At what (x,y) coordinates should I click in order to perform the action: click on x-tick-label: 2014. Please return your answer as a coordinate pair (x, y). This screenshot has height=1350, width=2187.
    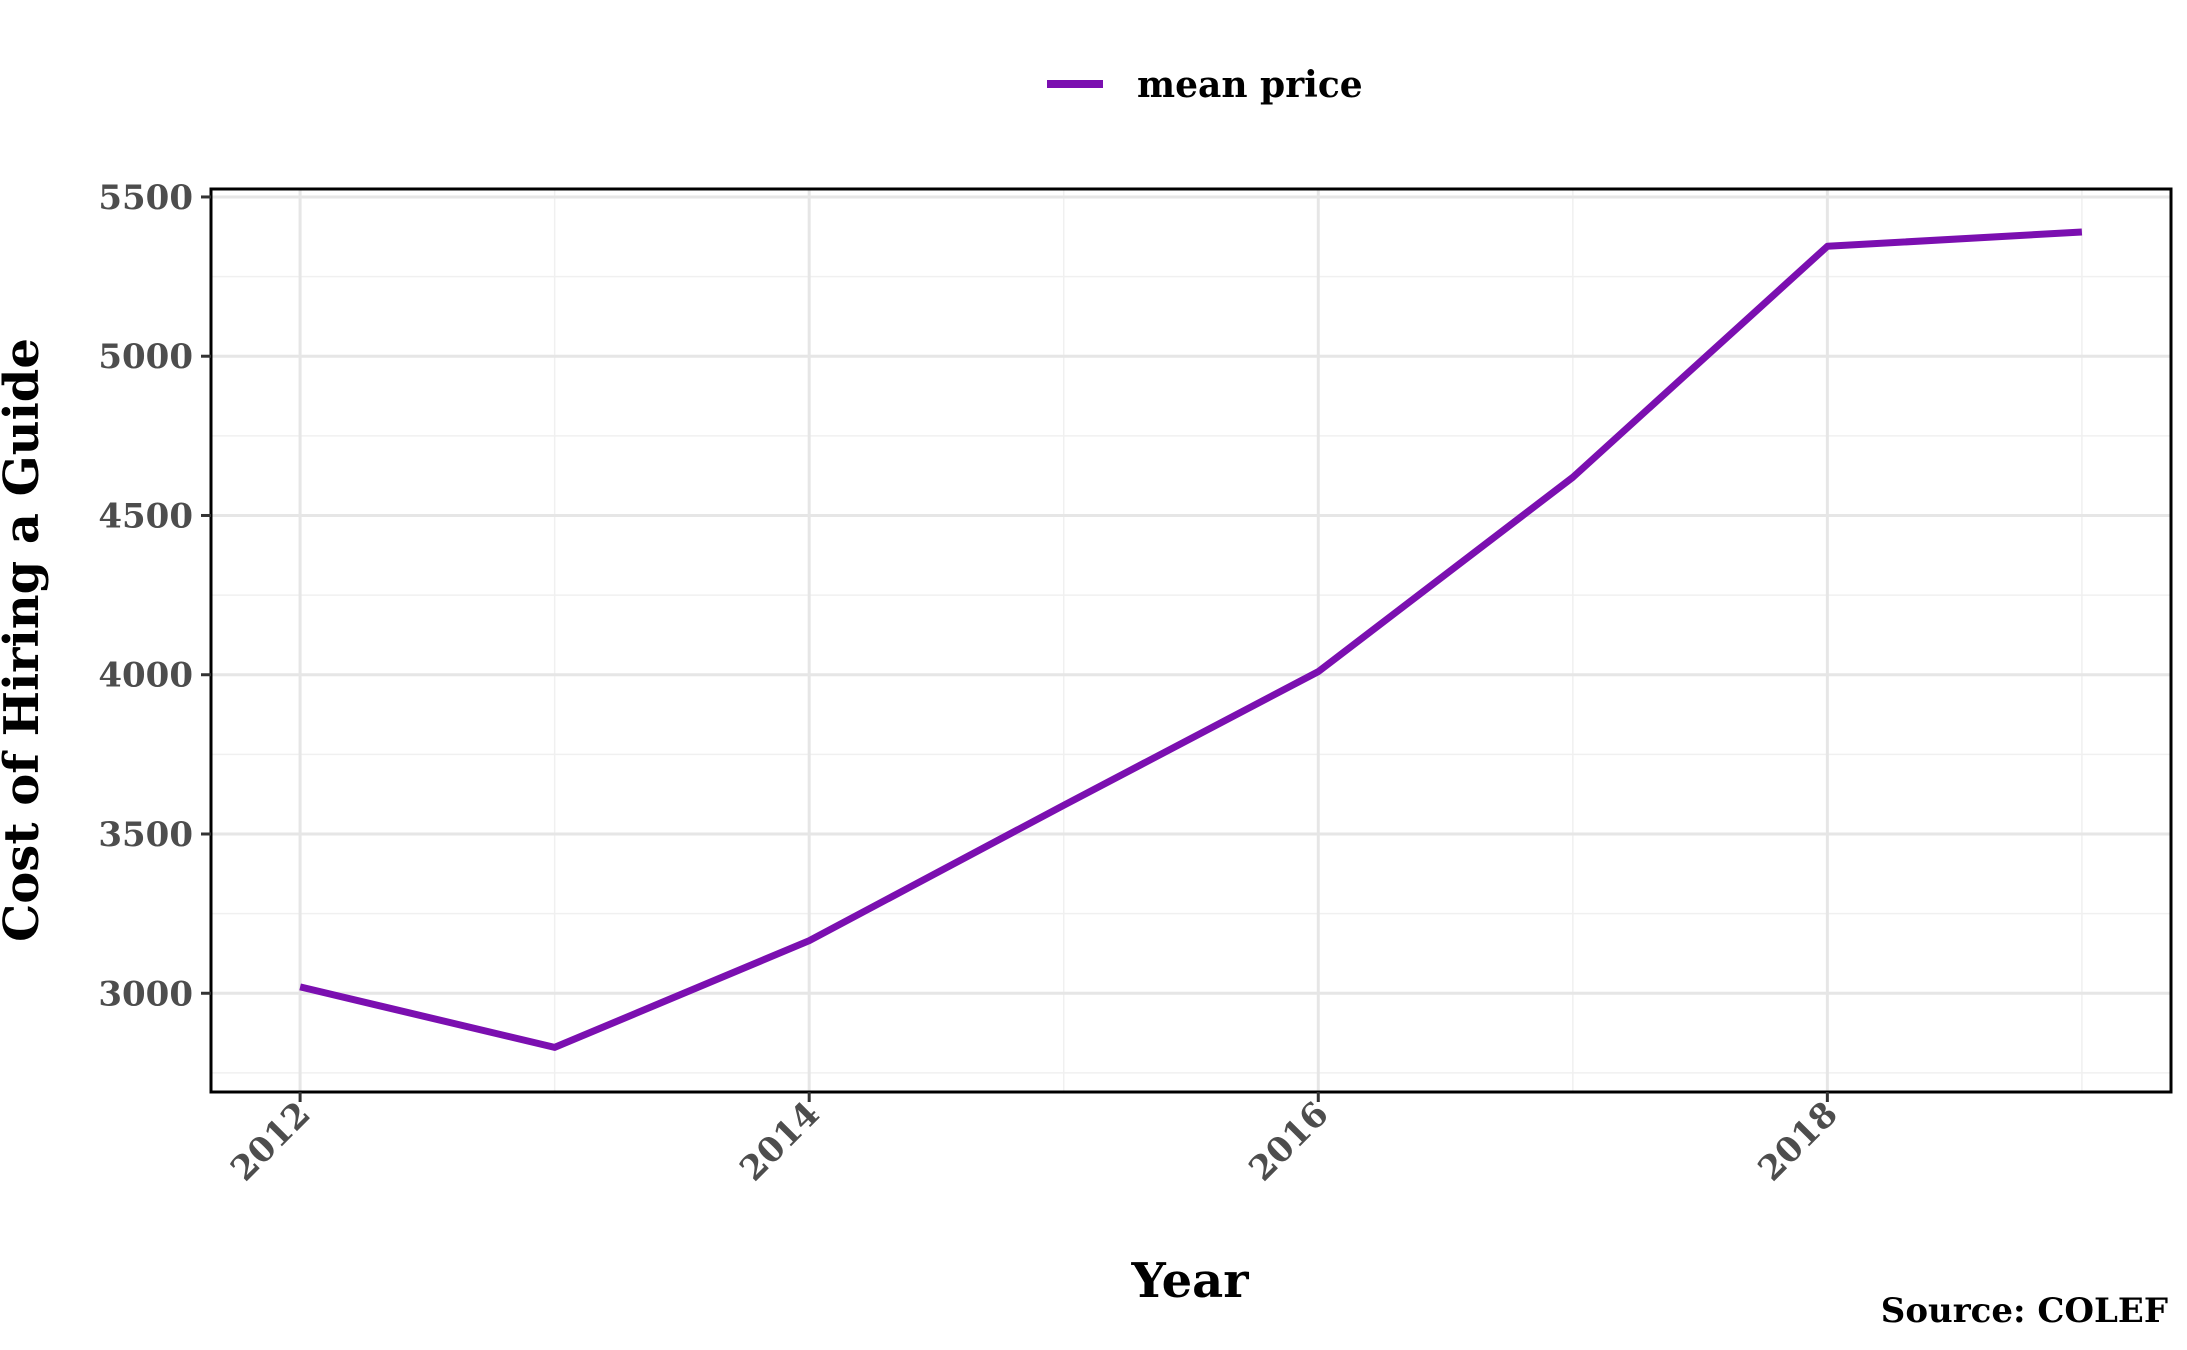
    Looking at the image, I should click on (779, 1141).